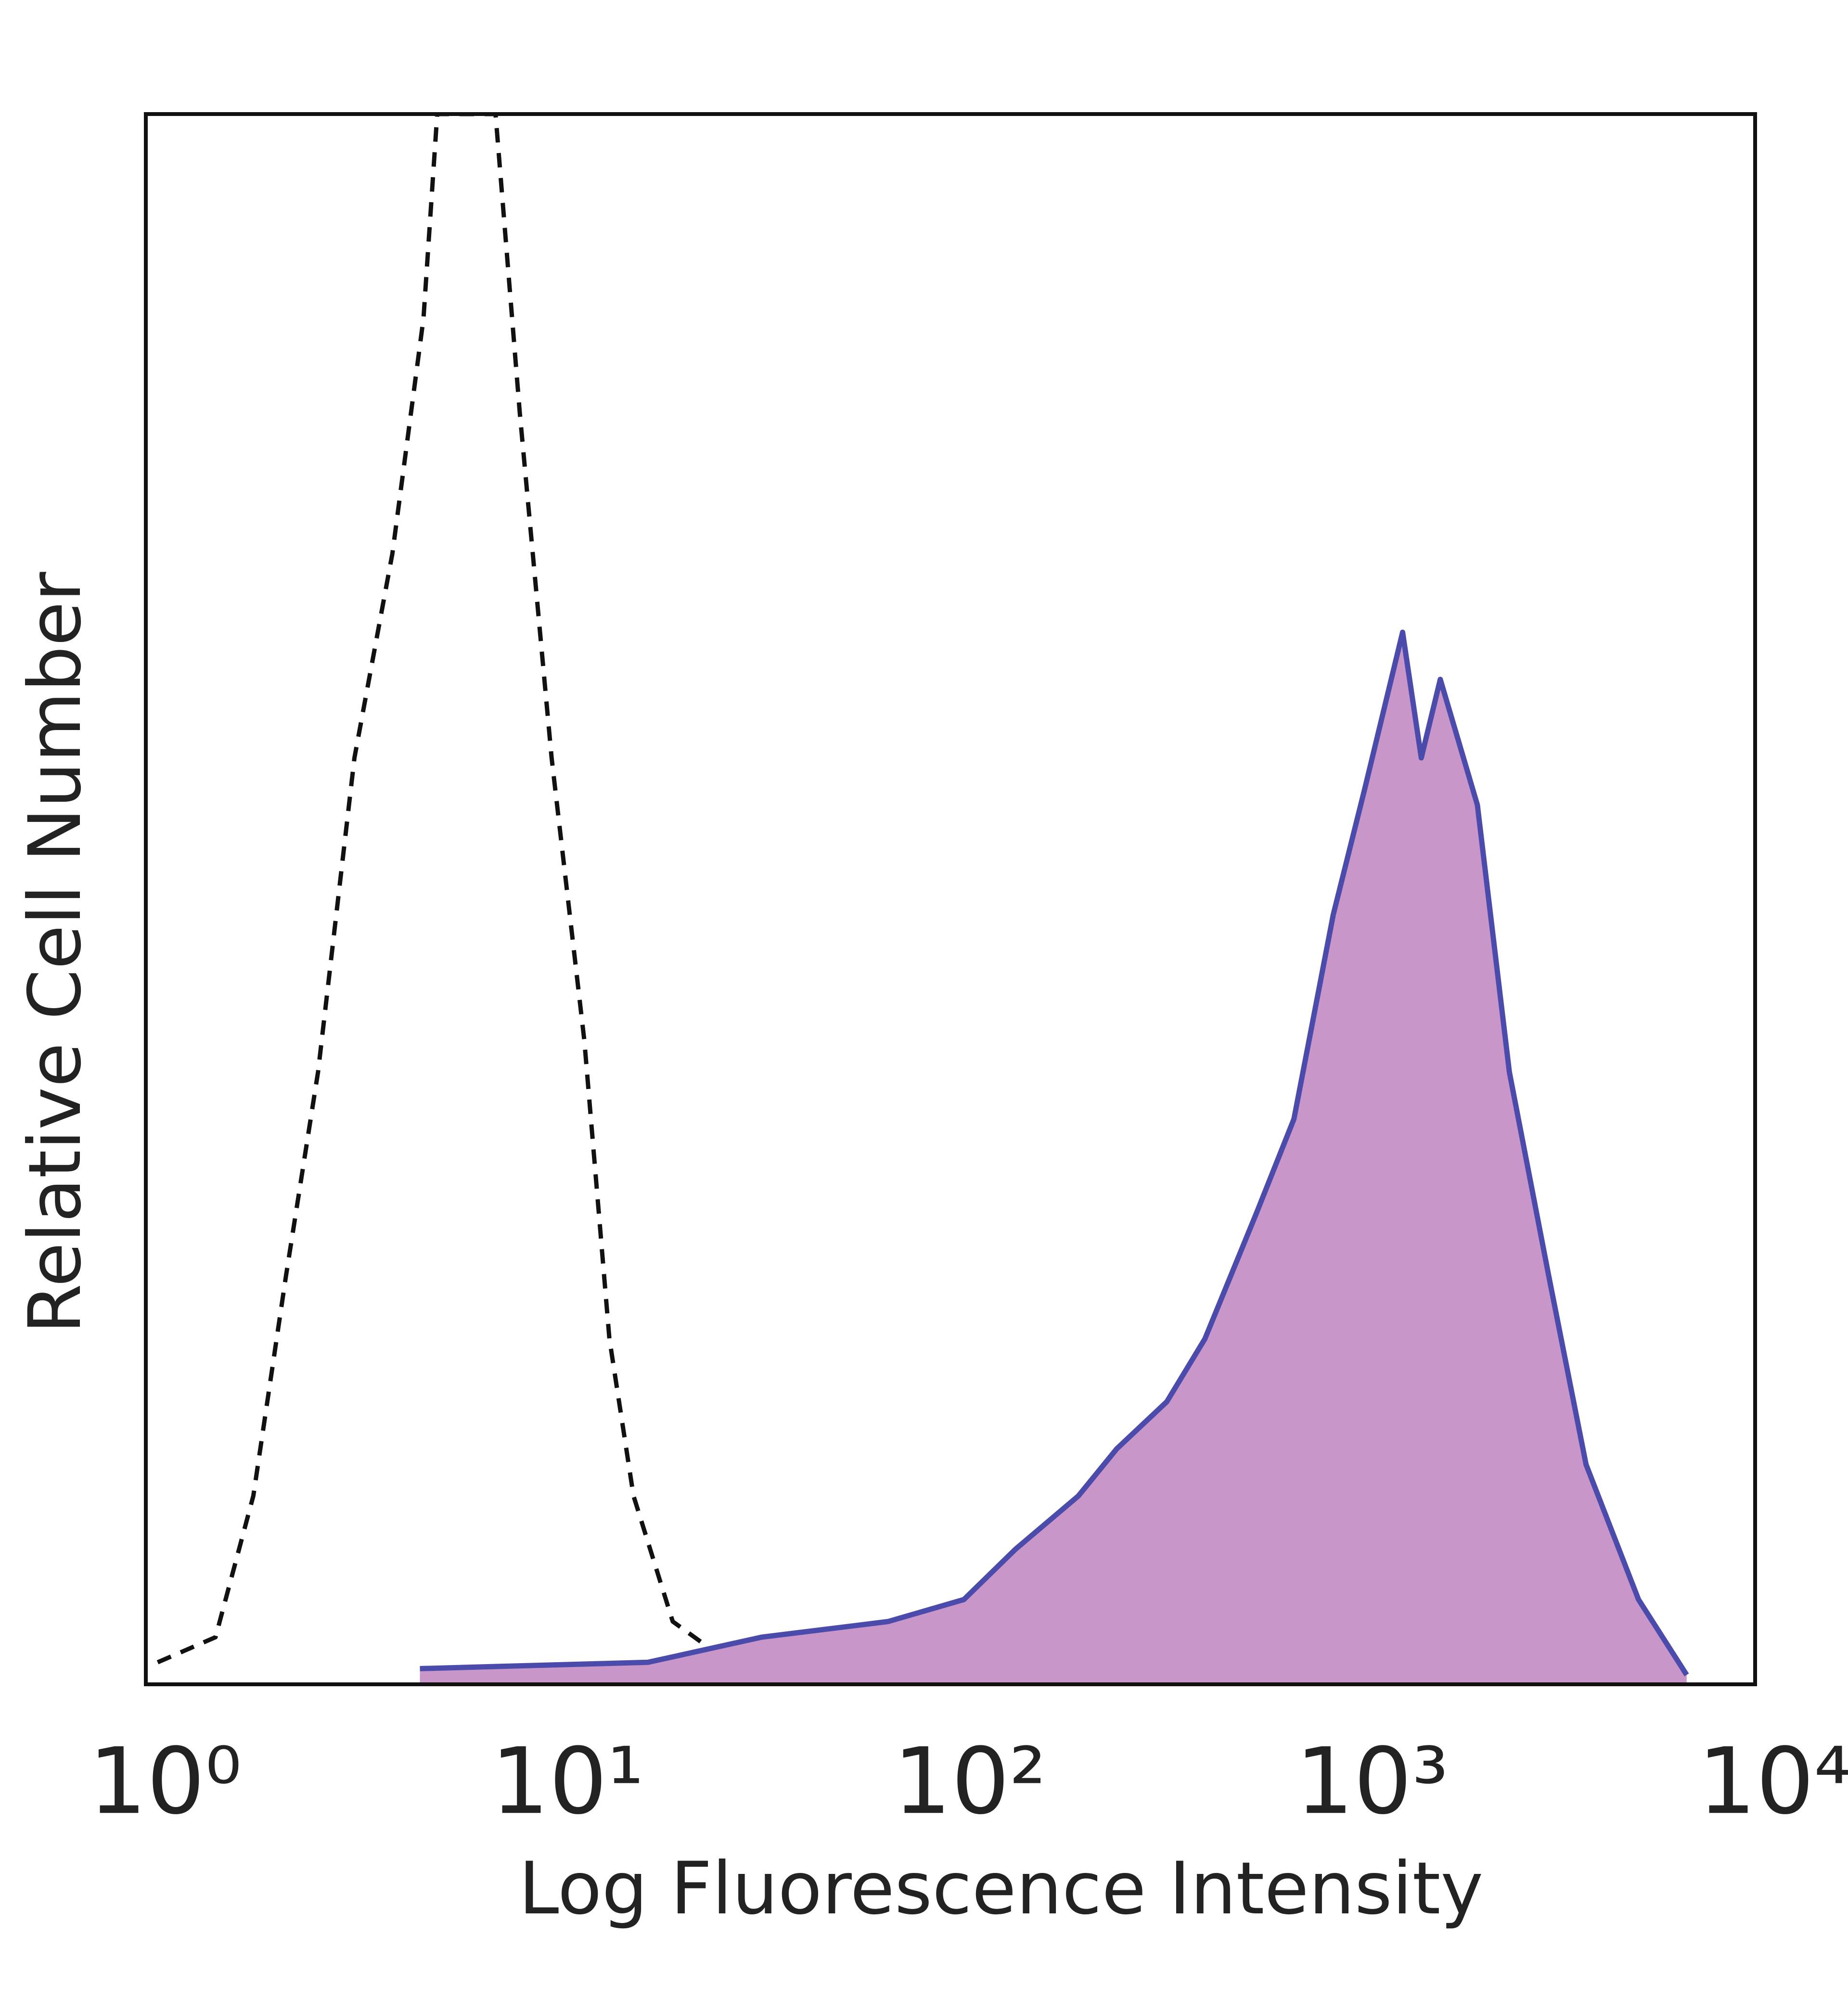  What do you see at coordinates (969, 1781) in the screenshot?
I see `x-tick-label: 10²` at bounding box center [969, 1781].